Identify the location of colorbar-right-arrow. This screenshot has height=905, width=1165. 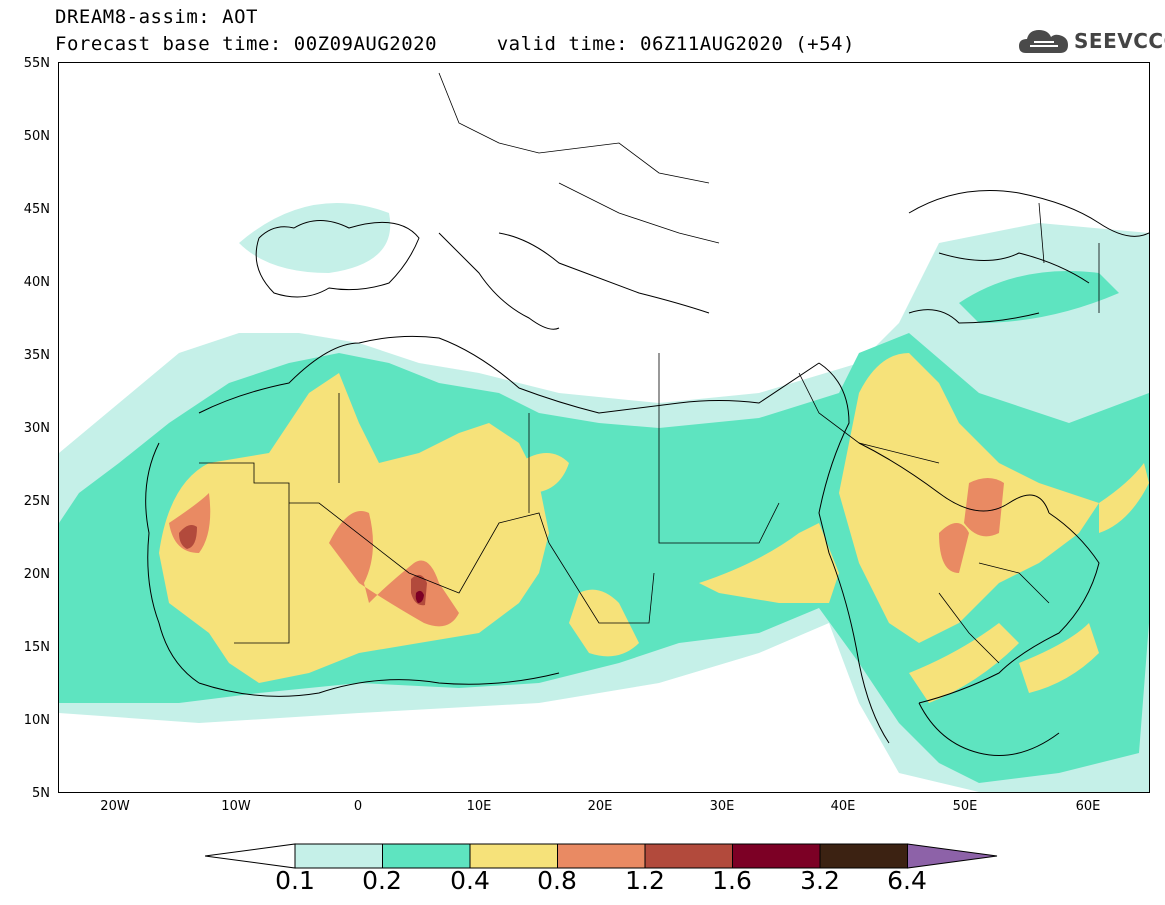
(952, 856).